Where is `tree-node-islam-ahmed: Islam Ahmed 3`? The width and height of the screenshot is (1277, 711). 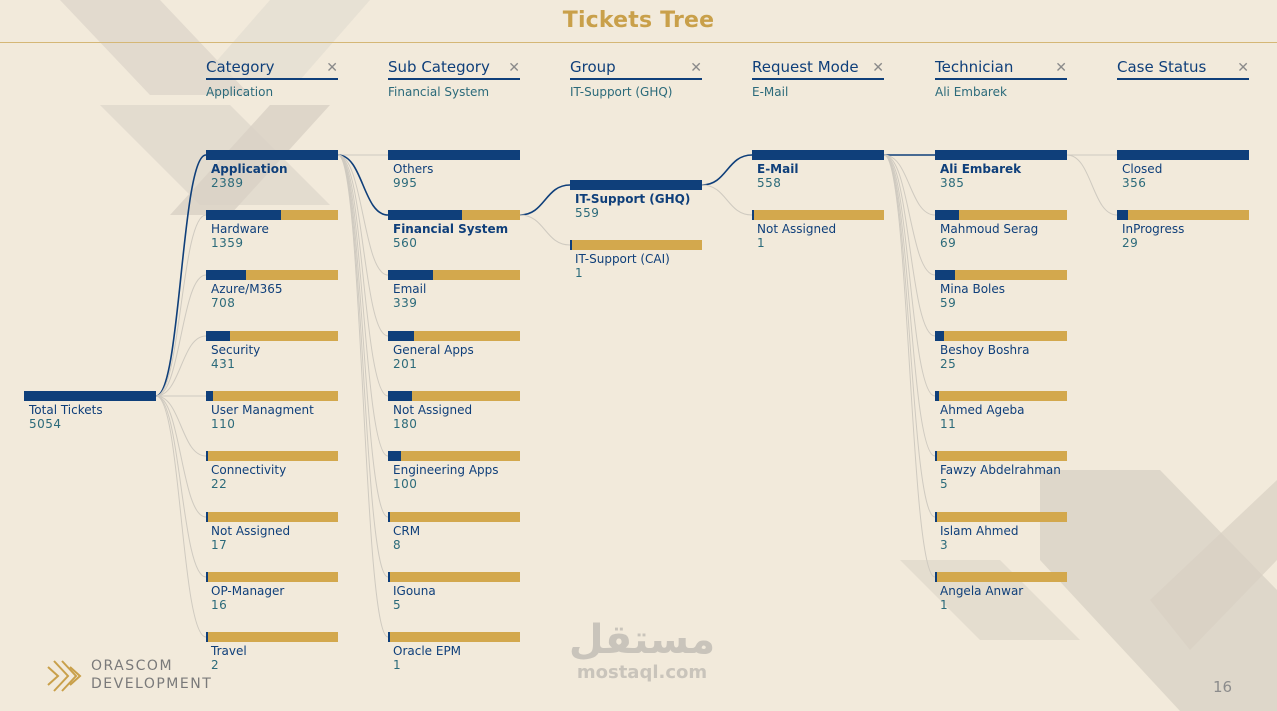
tree-node-islam-ahmed: Islam Ahmed 3 is located at coordinates (1001, 532).